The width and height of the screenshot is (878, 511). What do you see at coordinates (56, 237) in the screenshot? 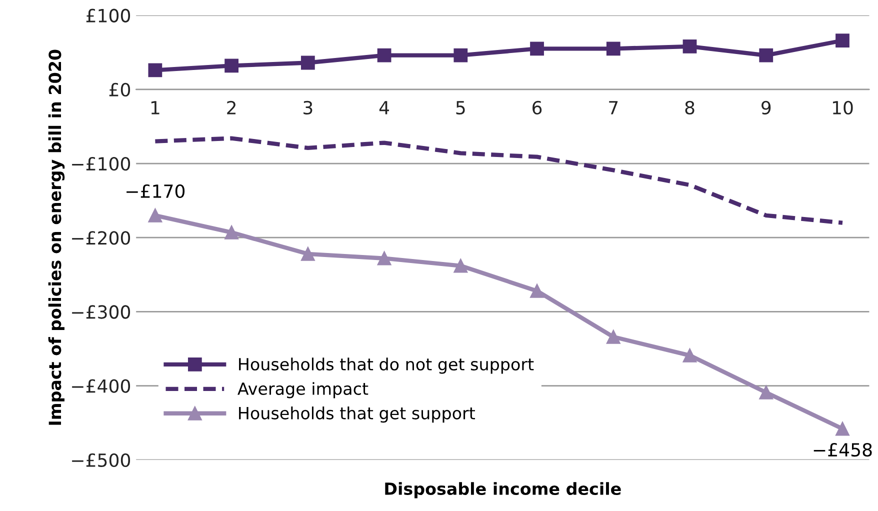
I see `y-axis-title: Impact of policies on energy bill in 2020` at bounding box center [56, 237].